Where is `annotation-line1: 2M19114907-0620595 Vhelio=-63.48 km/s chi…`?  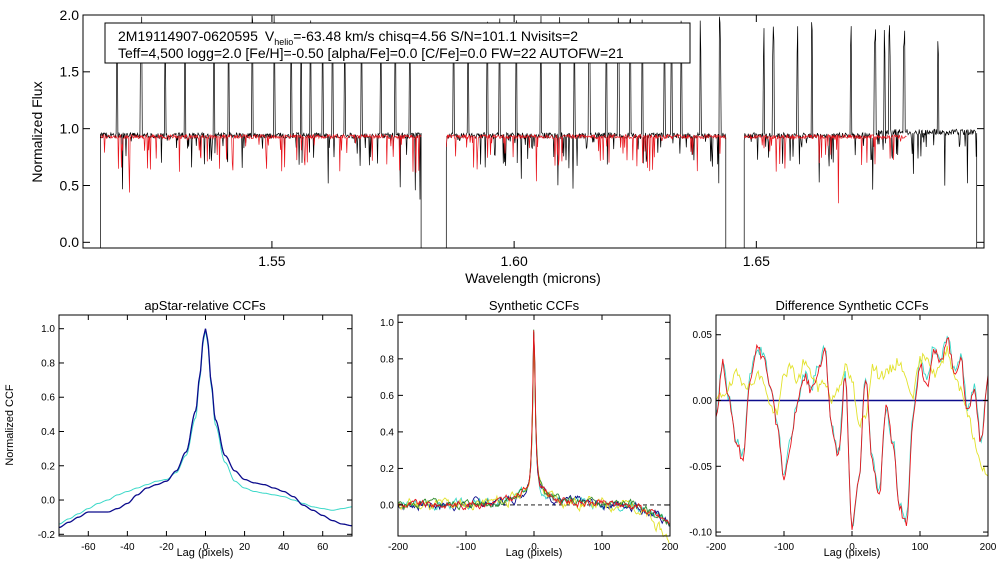
annotation-line1: 2M19114907-0620595 Vhelio=-63.48 km/s chi… is located at coordinates (348, 37).